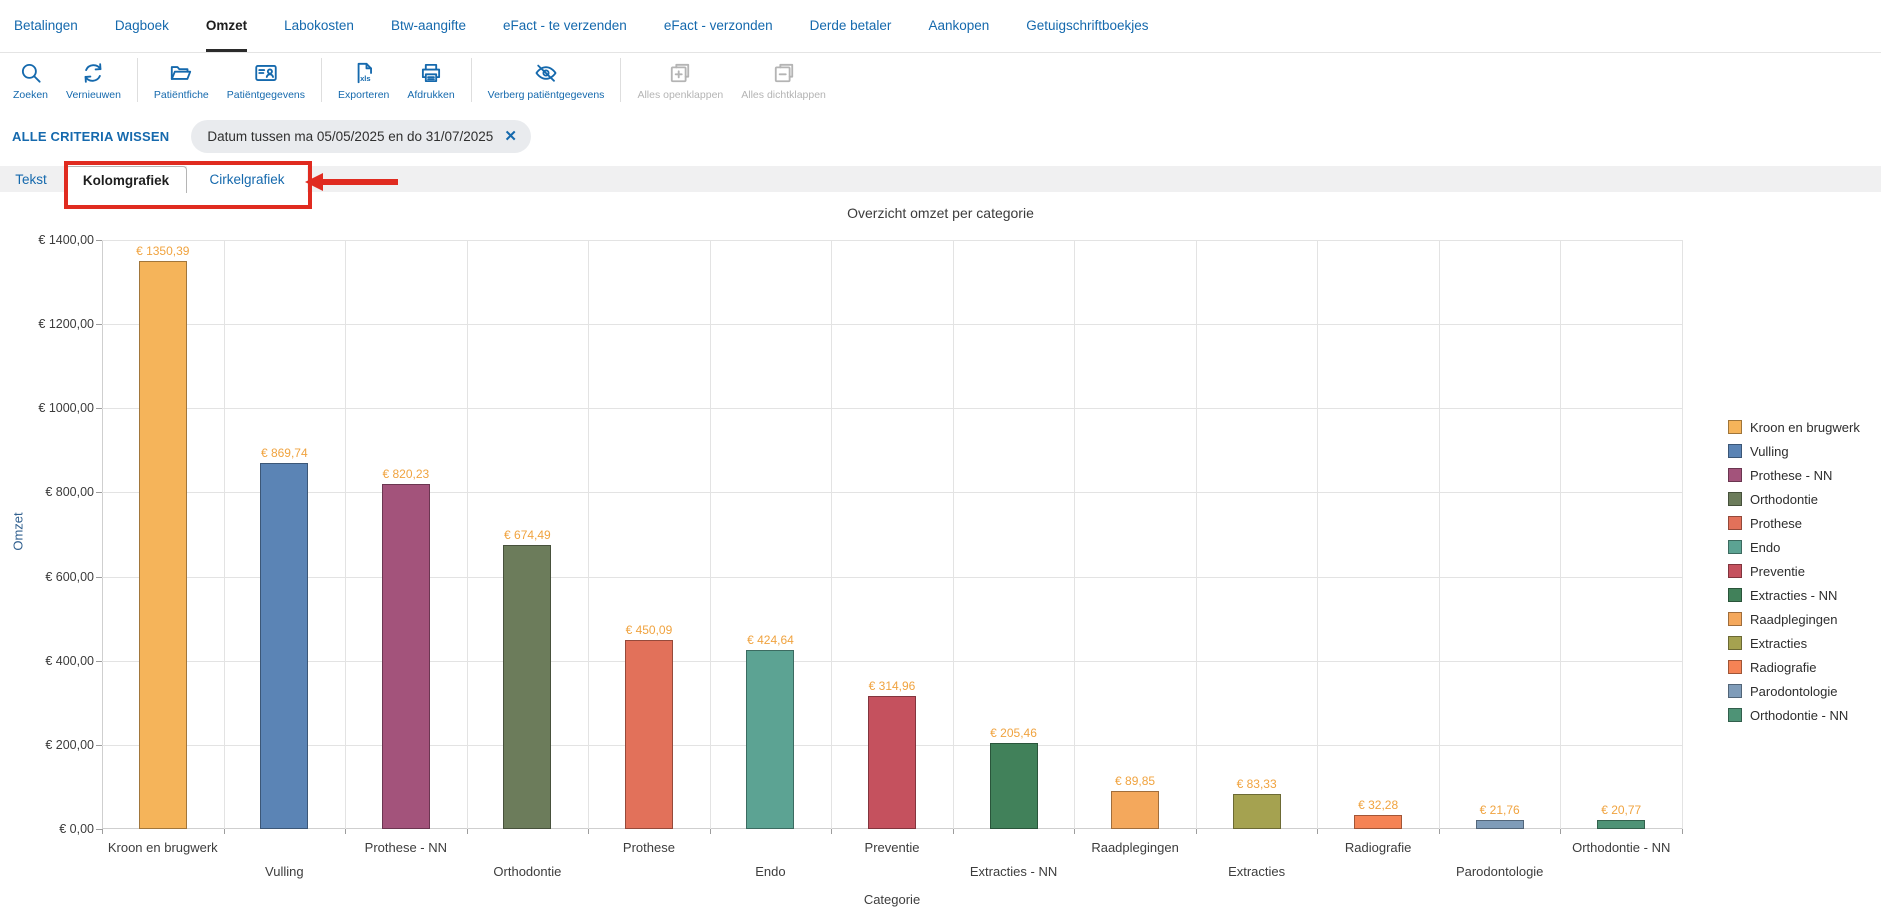  I want to click on clear-all-criteria-link: ALLE CRITERIA WISSEN, so click(91, 136).